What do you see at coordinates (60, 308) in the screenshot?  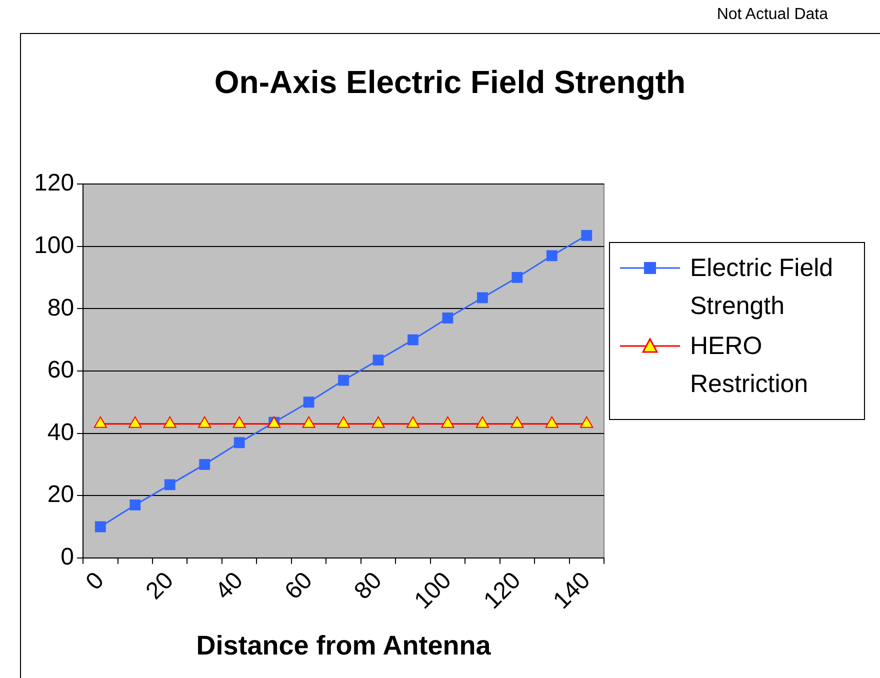 I see `y-tick-label: 80` at bounding box center [60, 308].